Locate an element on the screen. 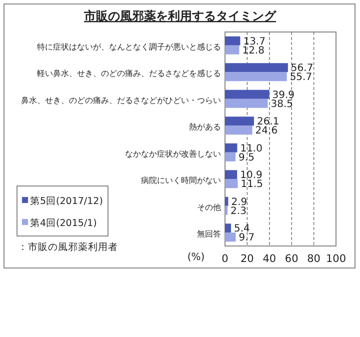 The height and width of the screenshot is (337, 360). legend-label: 第5回(2017/12) is located at coordinates (66, 201).